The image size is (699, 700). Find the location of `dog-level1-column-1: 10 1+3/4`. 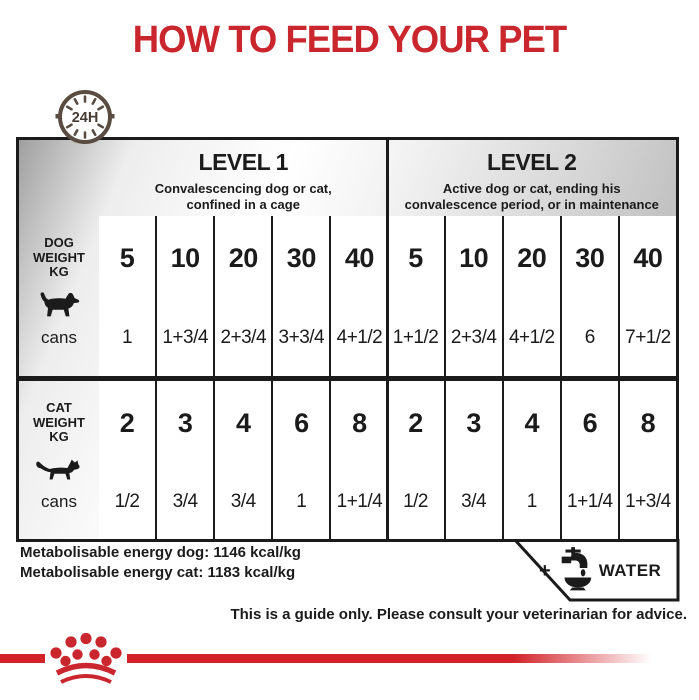

dog-level1-column-1: 10 1+3/4 is located at coordinates (184, 296).